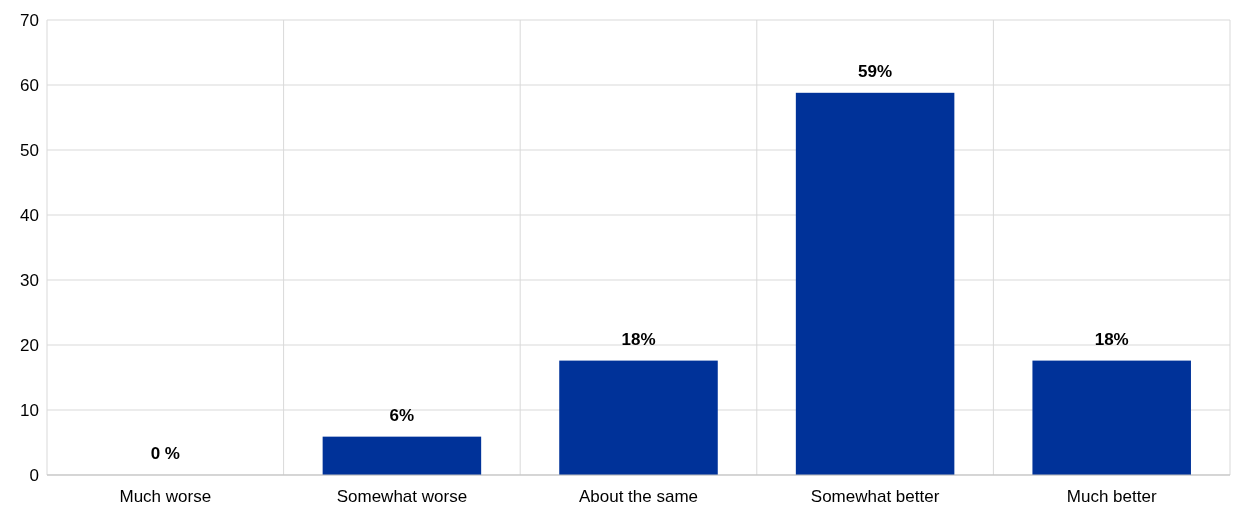 This screenshot has width=1240, height=517. Describe the element at coordinates (29, 215) in the screenshot. I see `y-tick-label: 40` at that location.